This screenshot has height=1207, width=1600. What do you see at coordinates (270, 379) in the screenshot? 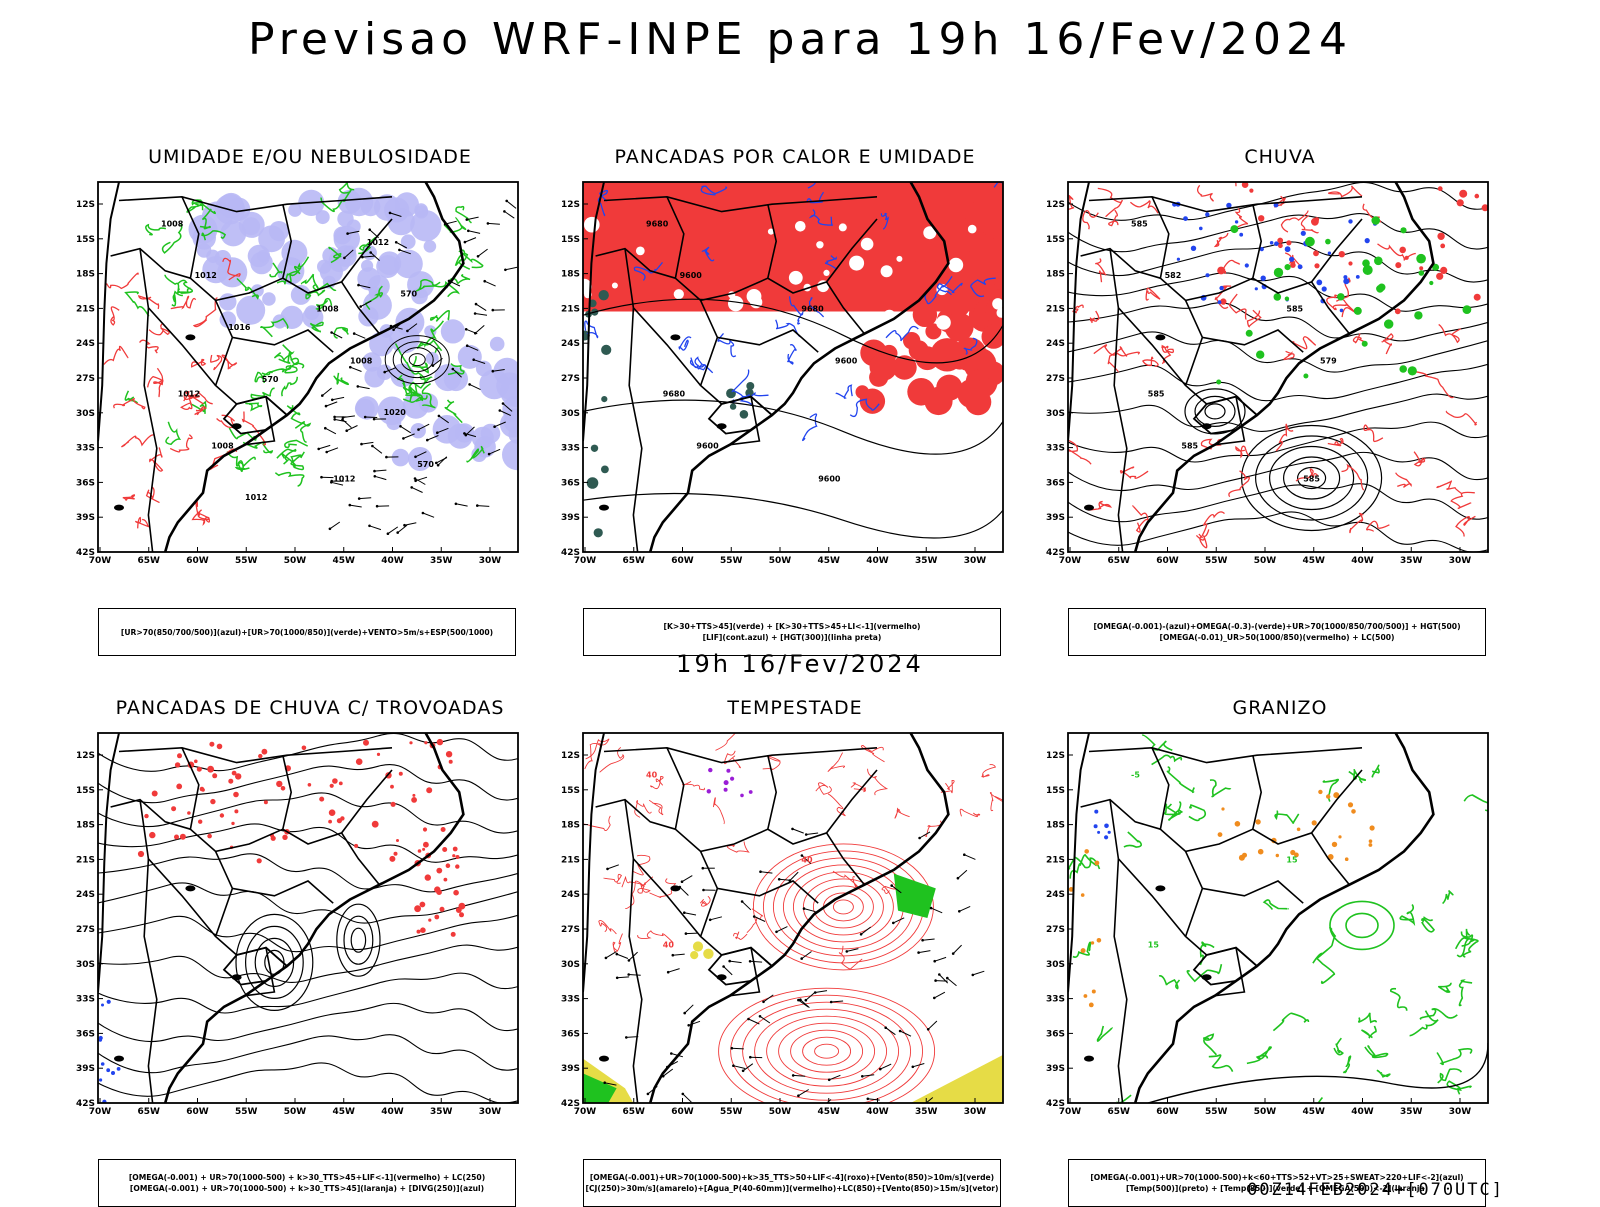
I see `contour-label: 570` at bounding box center [270, 379].